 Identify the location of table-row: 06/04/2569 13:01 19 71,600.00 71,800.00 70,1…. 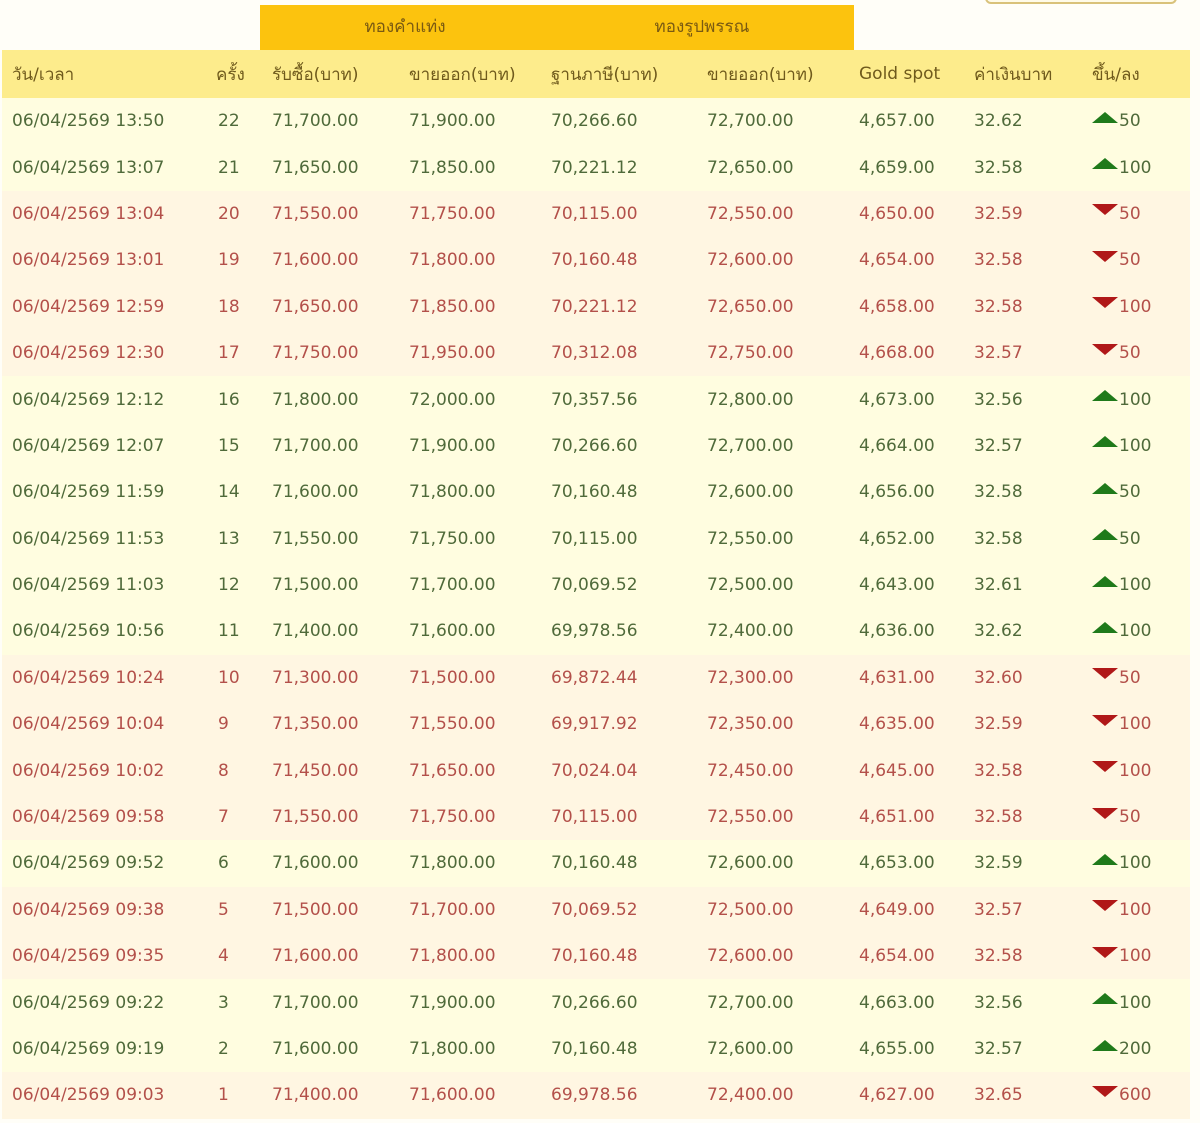
(596, 260).